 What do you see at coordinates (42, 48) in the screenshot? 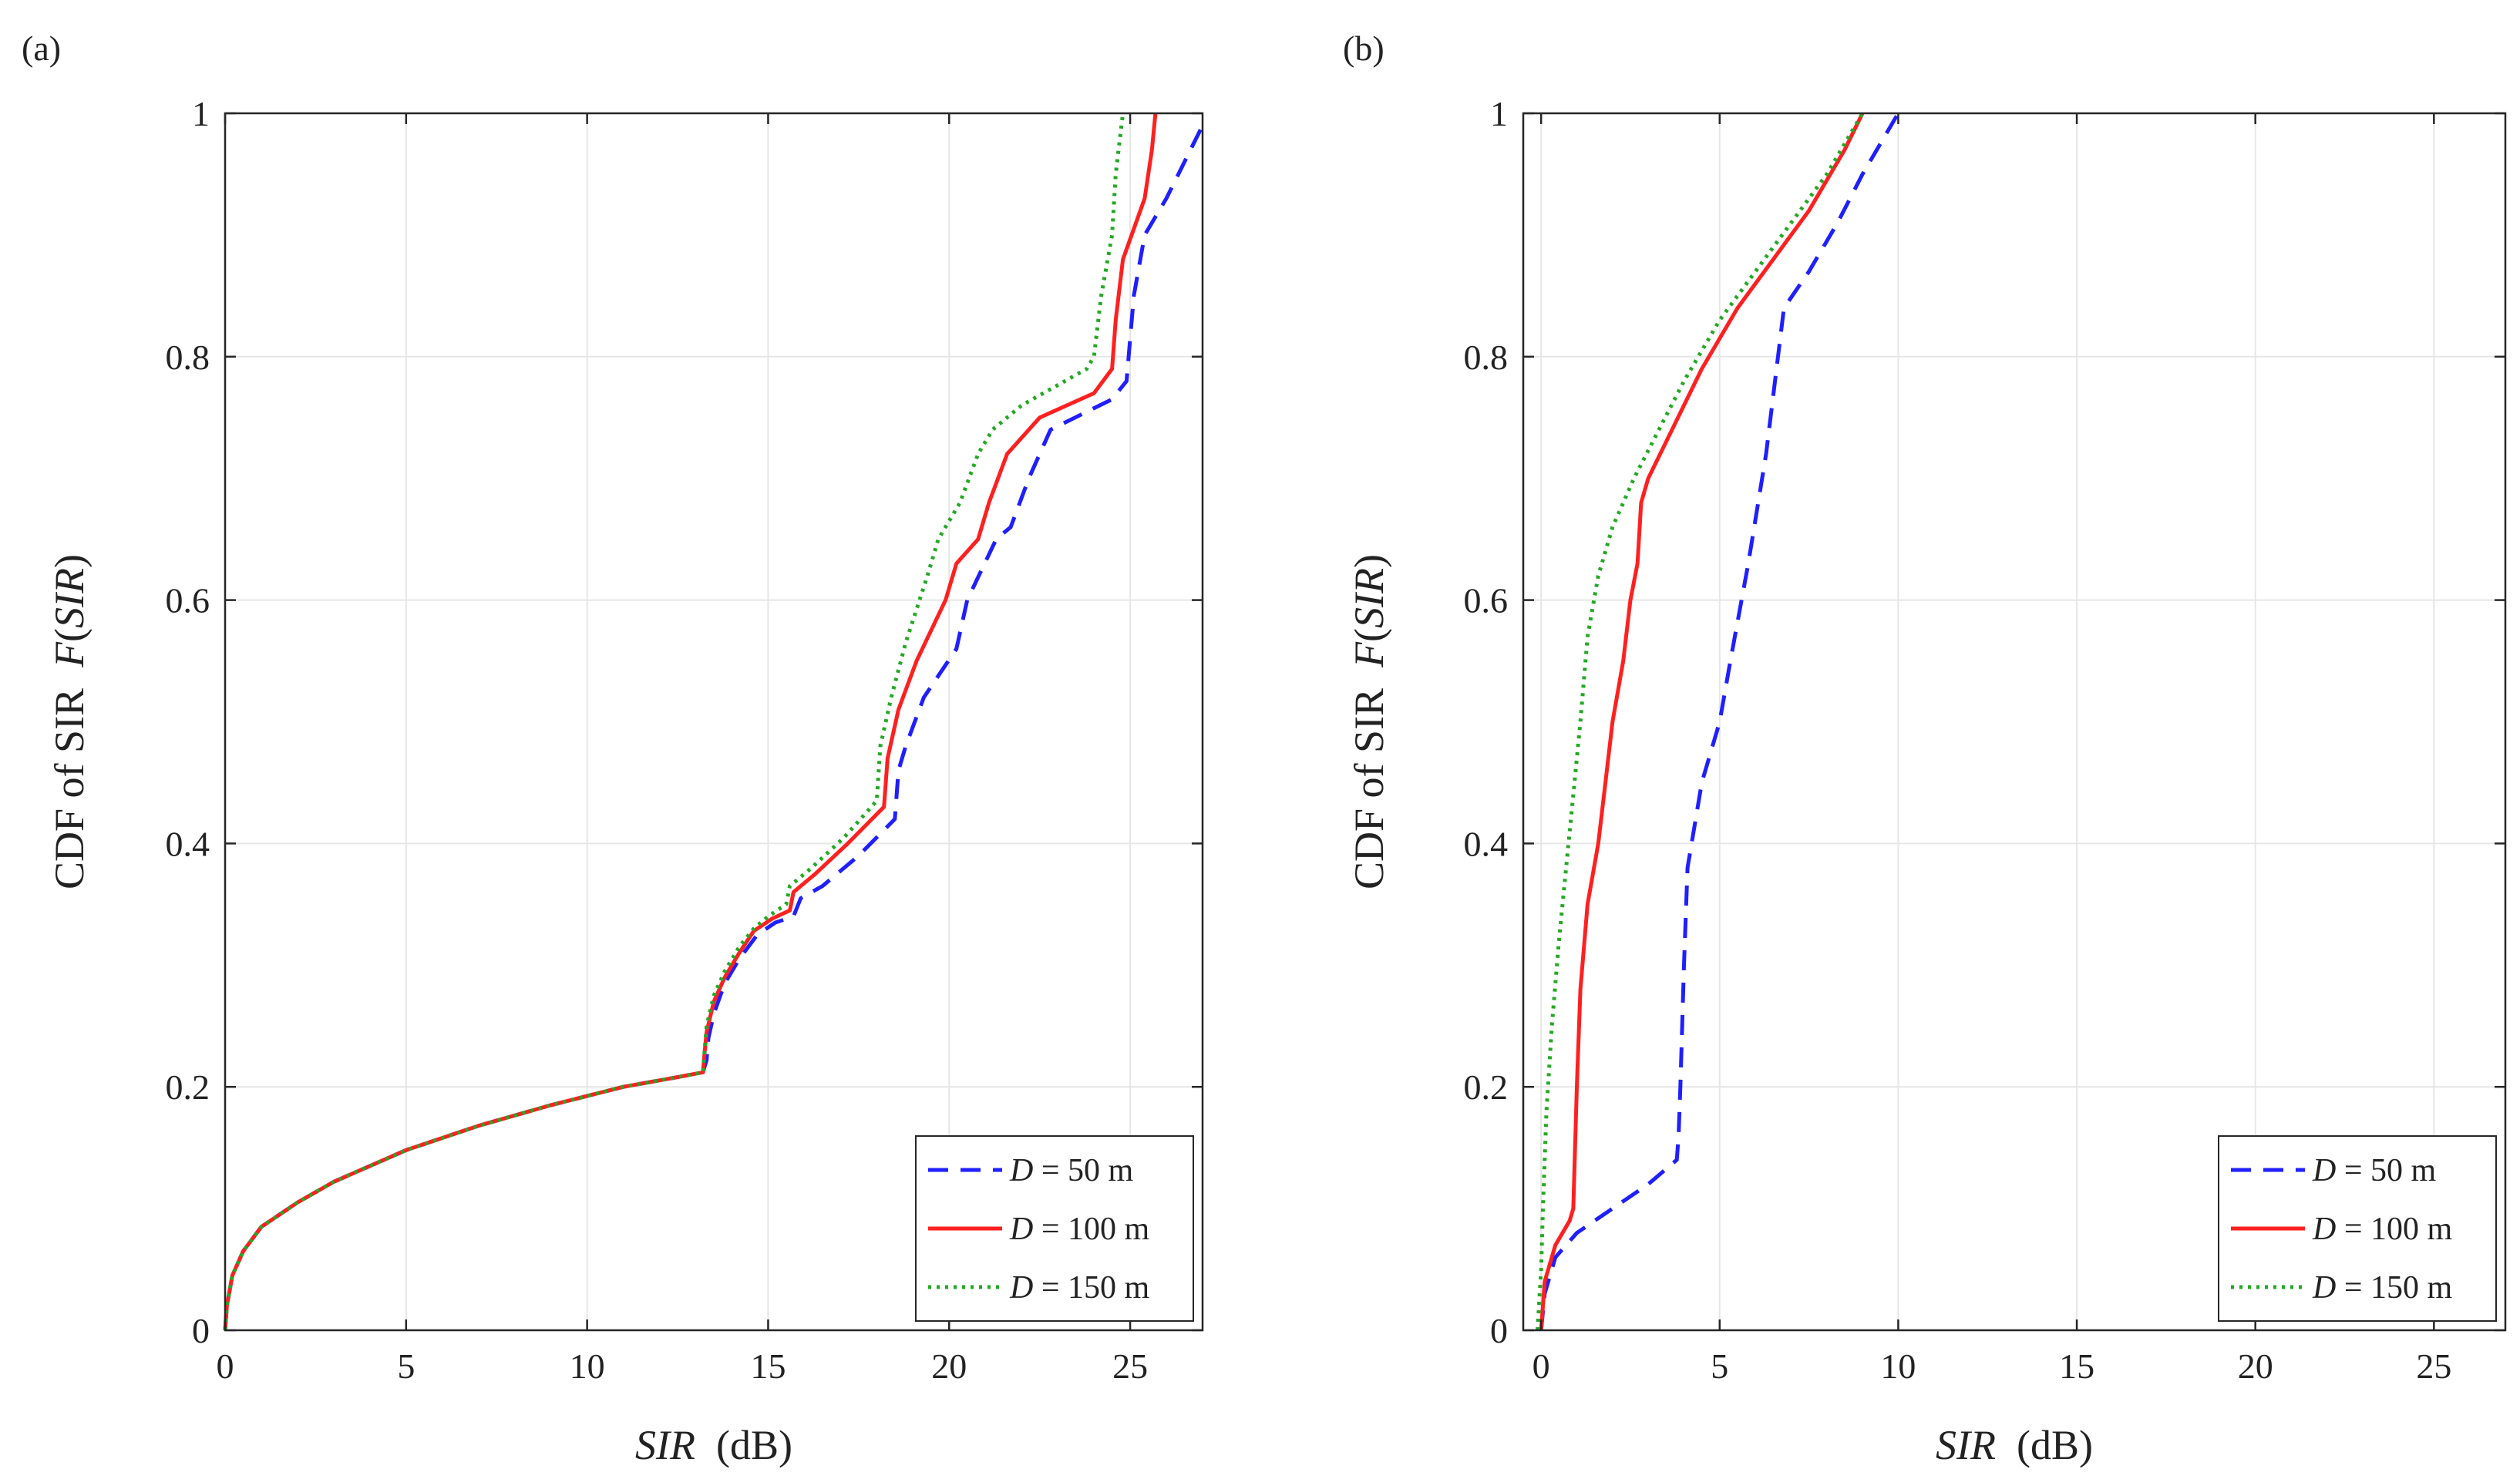
I see `panel-label: (a)` at bounding box center [42, 48].